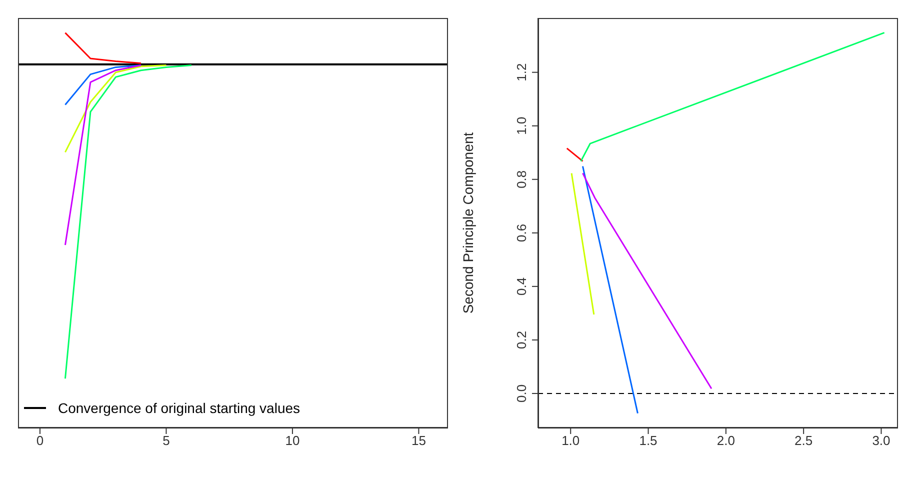 The height and width of the screenshot is (484, 908). Describe the element at coordinates (571, 440) in the screenshot. I see `x-tick-label: 1.0` at that location.